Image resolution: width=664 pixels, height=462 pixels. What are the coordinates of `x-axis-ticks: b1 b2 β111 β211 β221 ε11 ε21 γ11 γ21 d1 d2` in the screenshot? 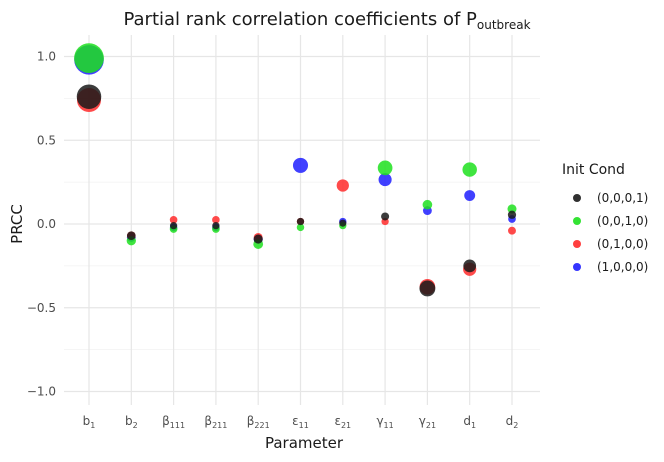 It's located at (301, 422).